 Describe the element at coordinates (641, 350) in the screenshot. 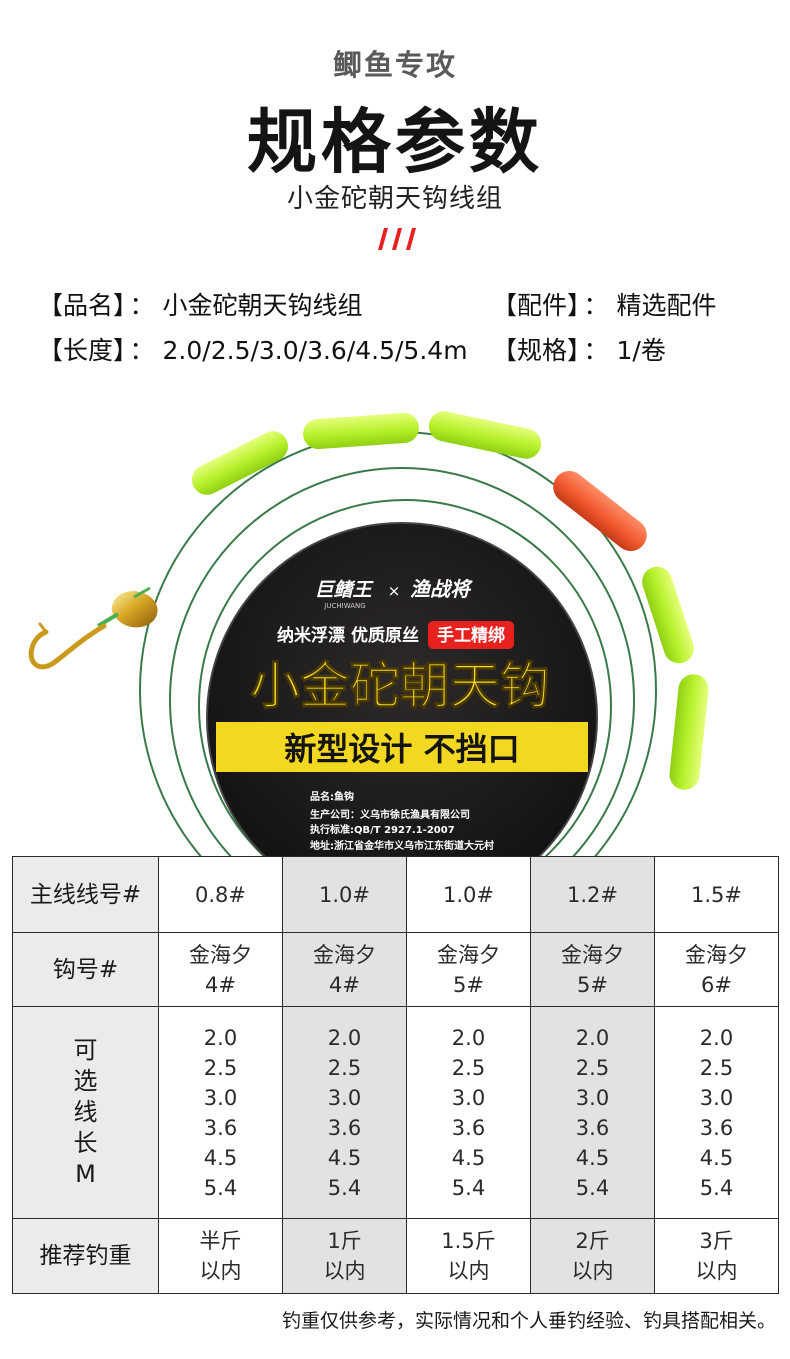

I see `spec-size-value: 1/卷` at that location.